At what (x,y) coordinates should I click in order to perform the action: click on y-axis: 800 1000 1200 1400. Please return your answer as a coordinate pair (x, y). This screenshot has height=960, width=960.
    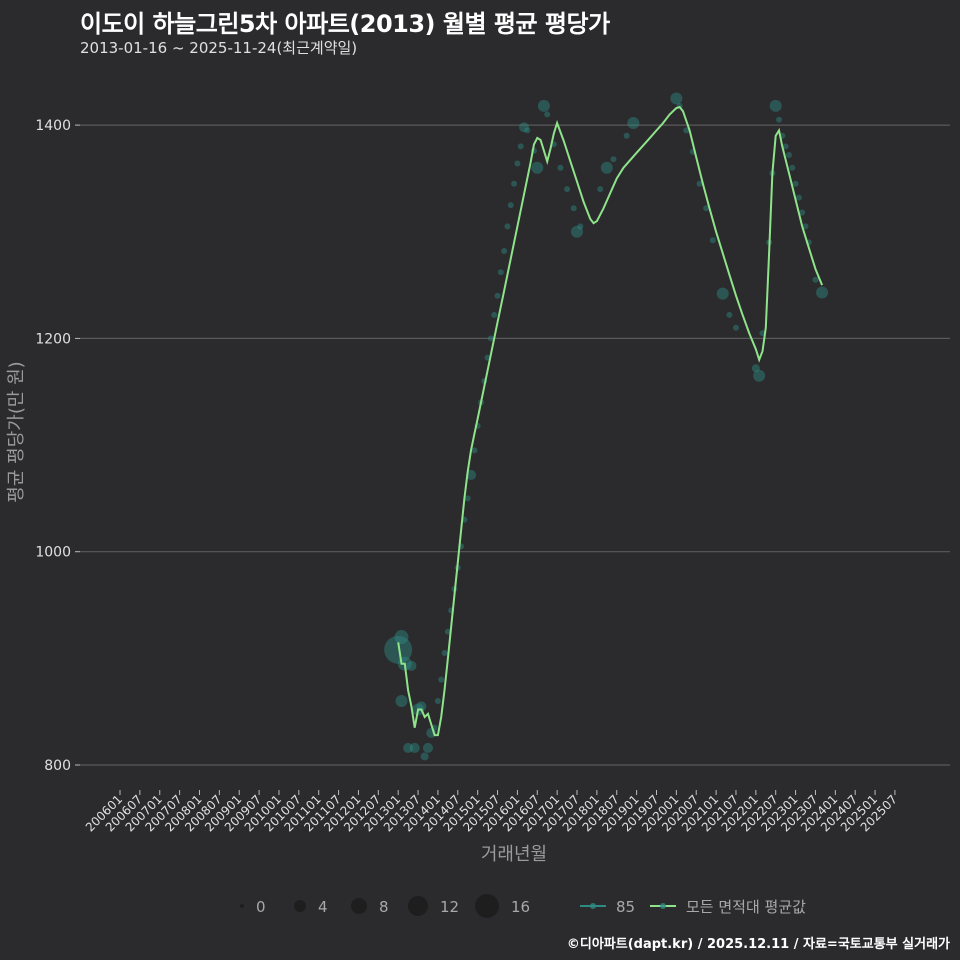
    Looking at the image, I should click on (57, 446).